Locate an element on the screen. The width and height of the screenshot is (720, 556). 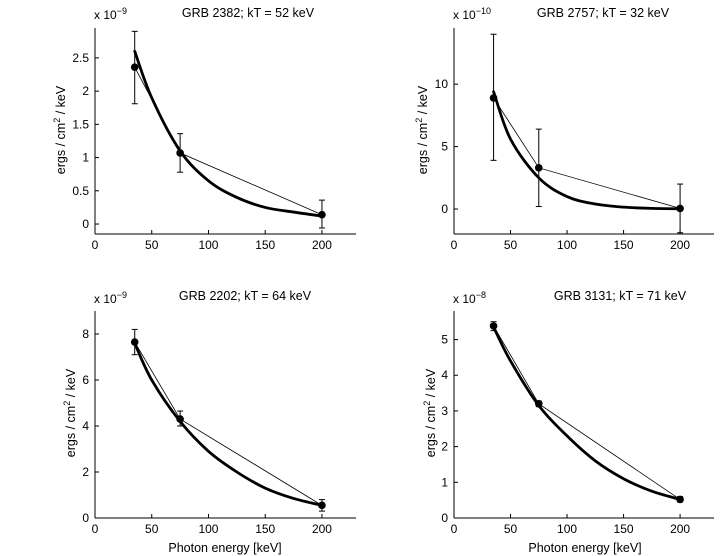
scale-label: x 10−8 is located at coordinates (469, 298).